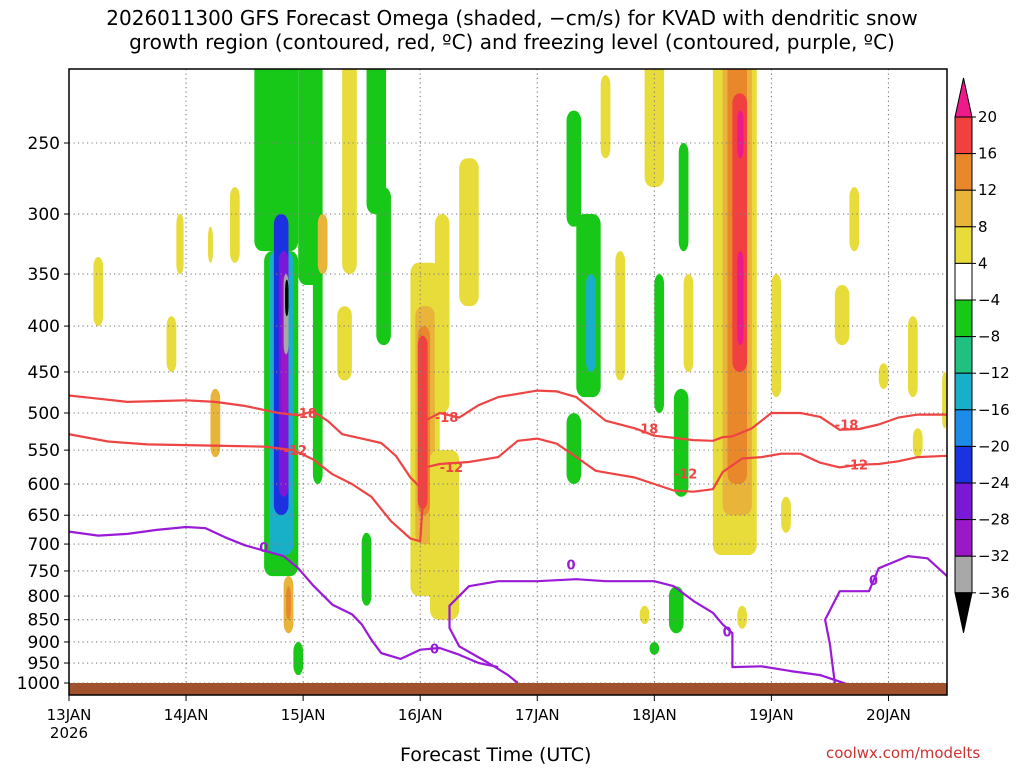 The width and height of the screenshot is (1024, 768). What do you see at coordinates (994, 556) in the screenshot?
I see `colorbar-label-12: −32` at bounding box center [994, 556].